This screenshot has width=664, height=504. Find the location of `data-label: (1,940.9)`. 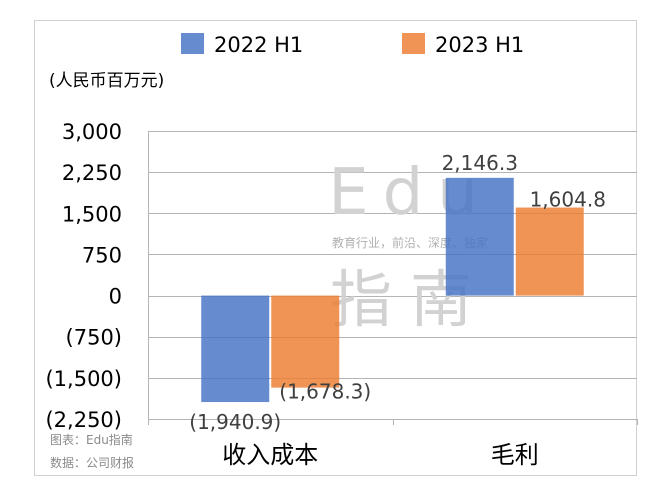

data-label: (1,940.9) is located at coordinates (235, 422).